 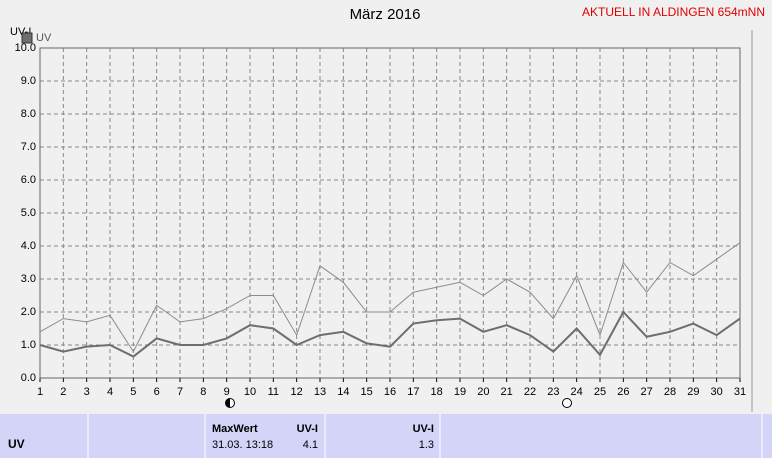 I want to click on table-cell: 4.1, so click(x=310, y=445).